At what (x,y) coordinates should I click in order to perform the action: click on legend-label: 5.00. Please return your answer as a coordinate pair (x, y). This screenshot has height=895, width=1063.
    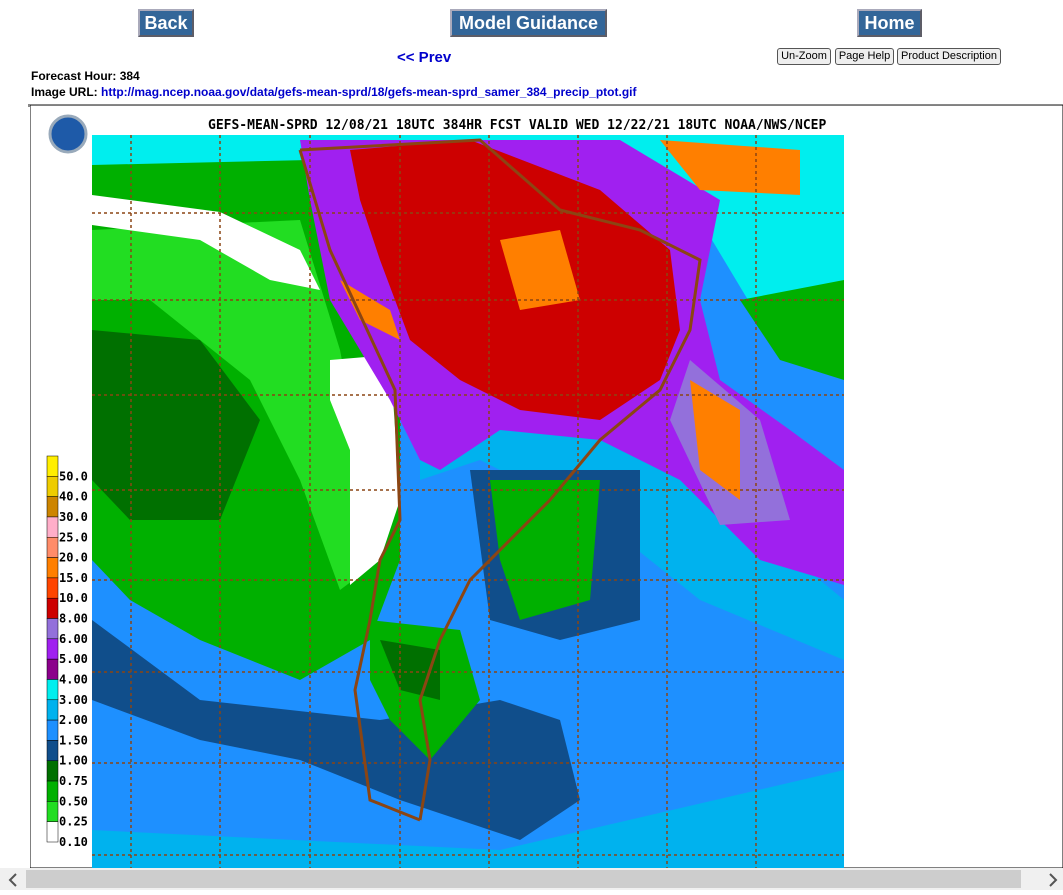
    Looking at the image, I should click on (73, 659).